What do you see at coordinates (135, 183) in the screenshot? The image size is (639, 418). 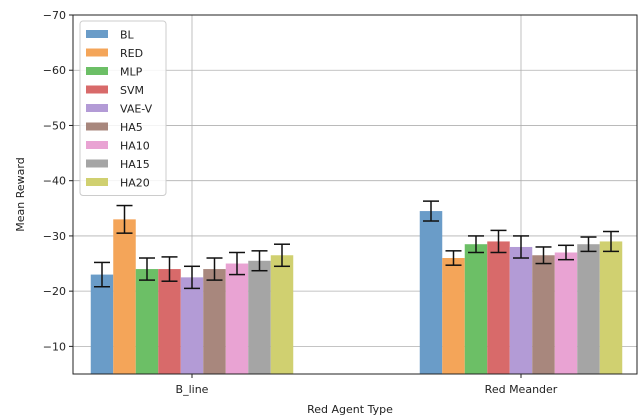 I see `legend-label: HA20` at bounding box center [135, 183].